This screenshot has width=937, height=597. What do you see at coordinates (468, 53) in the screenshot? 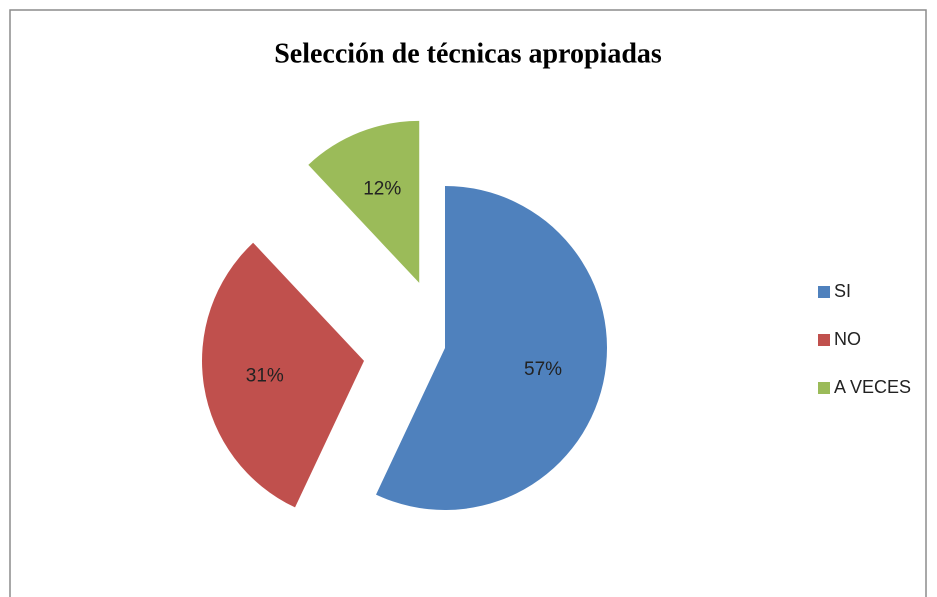
I see `chart-title: Selección de técnicas apropiadas` at bounding box center [468, 53].